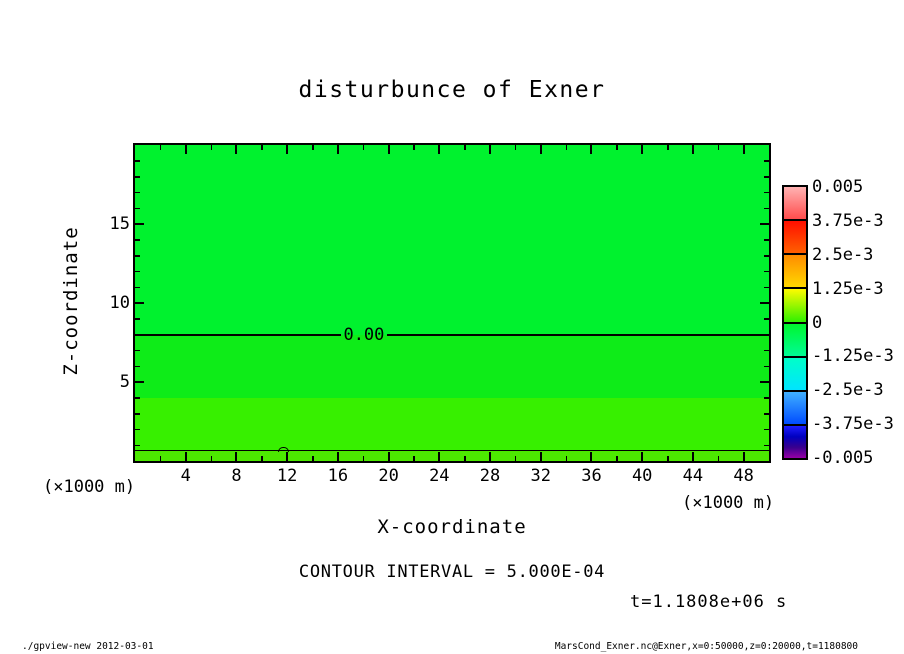 This screenshot has width=904, height=654. I want to click on colorbar-tick-label: -2.5e-3, so click(848, 390).